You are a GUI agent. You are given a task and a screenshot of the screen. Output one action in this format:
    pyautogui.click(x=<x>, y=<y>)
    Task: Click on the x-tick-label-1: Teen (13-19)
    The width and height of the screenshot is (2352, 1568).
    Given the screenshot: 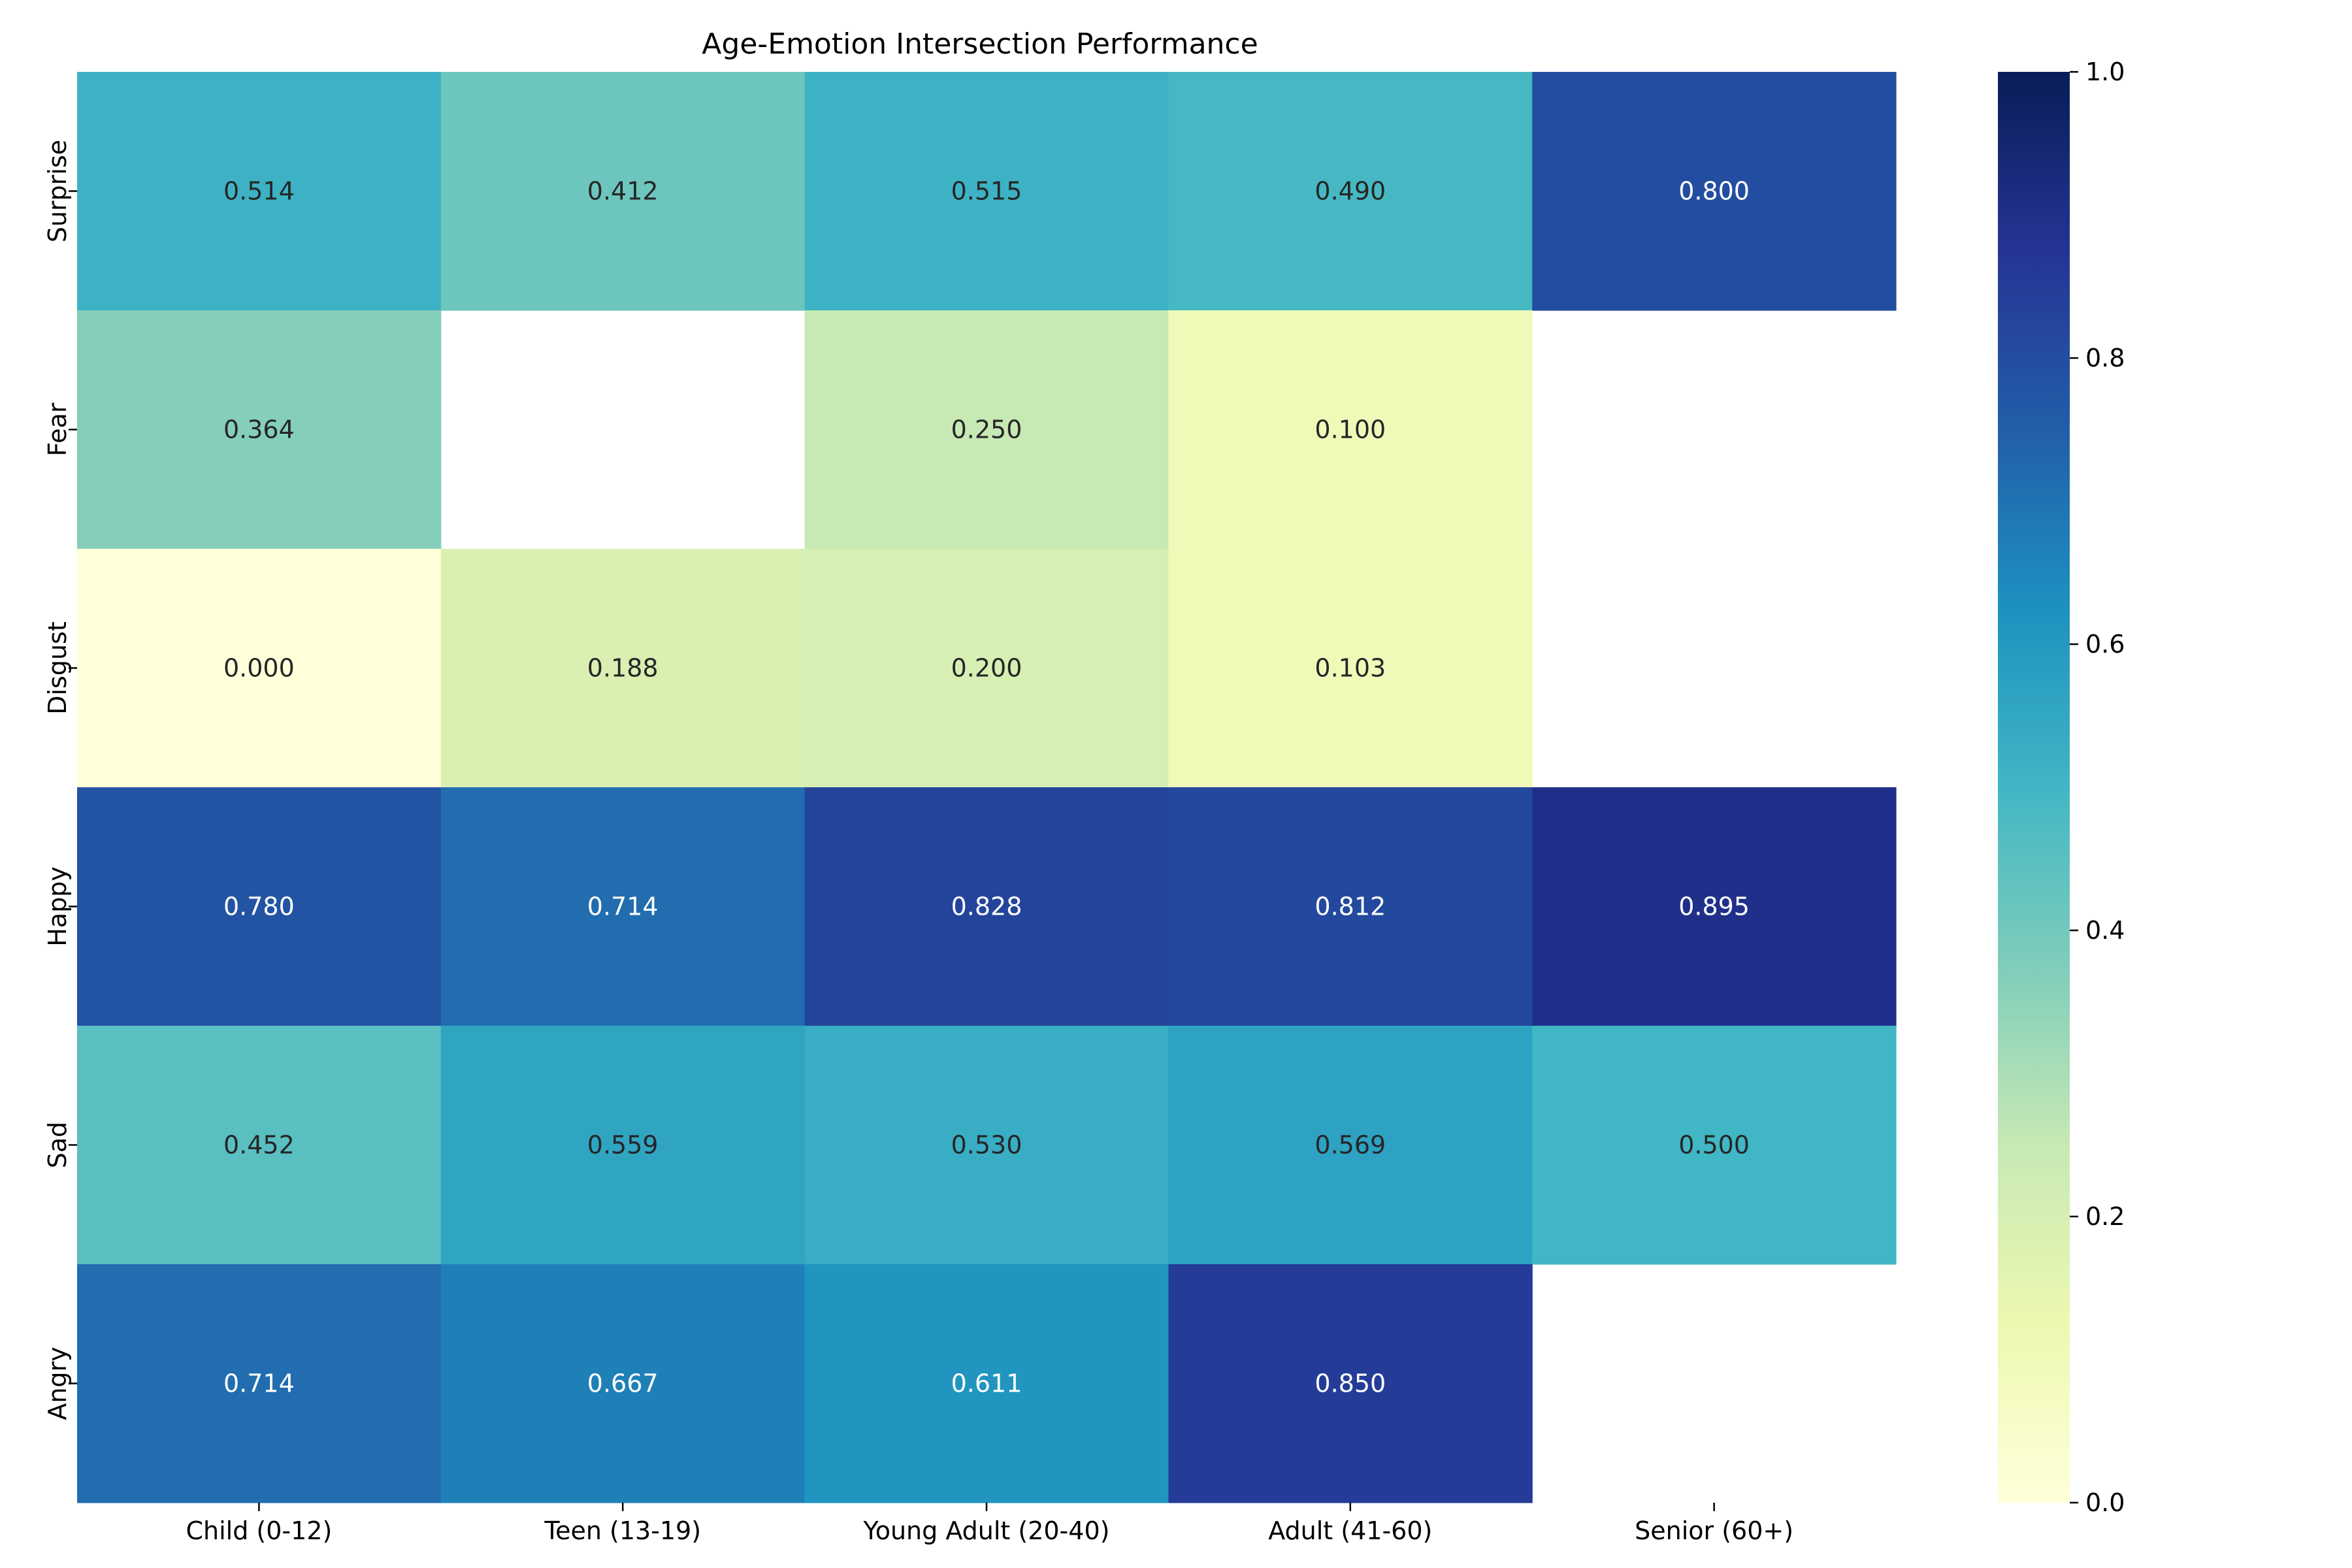 What is the action you would take?
    pyautogui.click(x=622, y=1530)
    